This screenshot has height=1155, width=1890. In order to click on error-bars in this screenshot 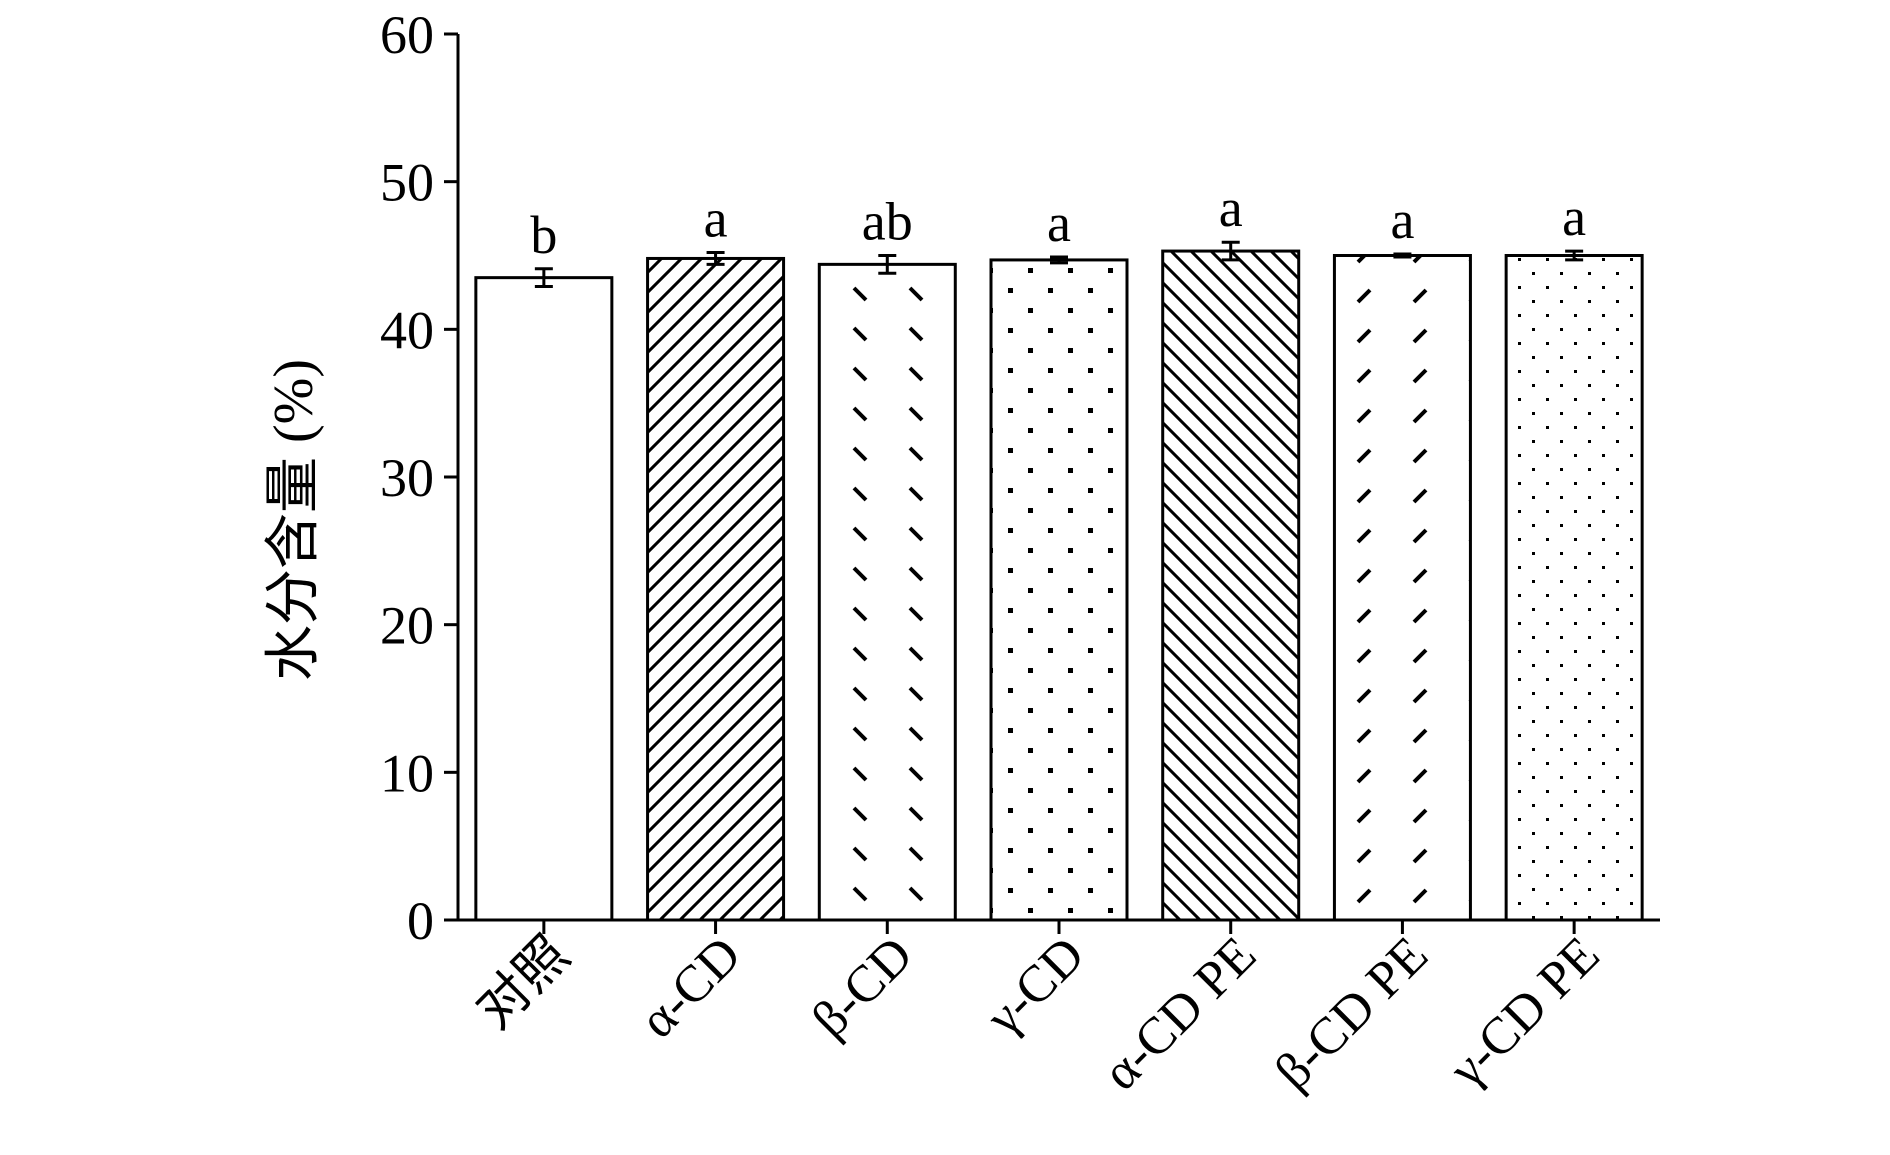, I will do `click(1059, 264)`.